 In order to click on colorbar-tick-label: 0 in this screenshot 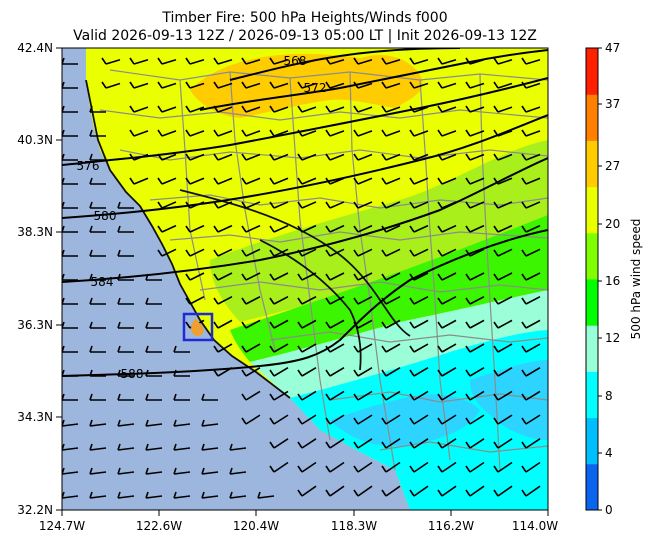, I will do `click(609, 510)`.